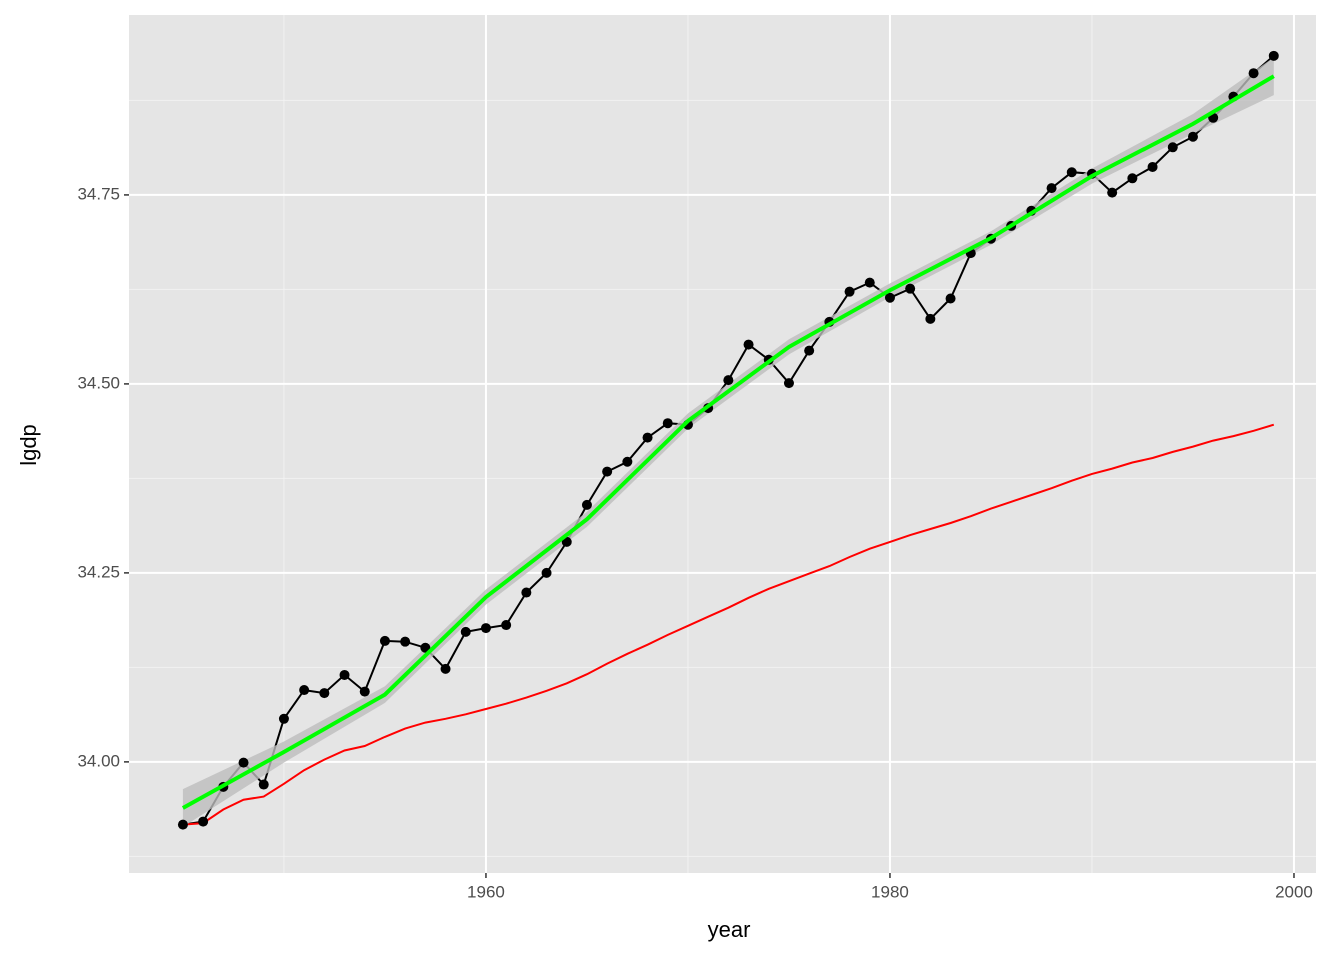  What do you see at coordinates (1294, 891) in the screenshot?
I see `x-tick-label: 2000` at bounding box center [1294, 891].